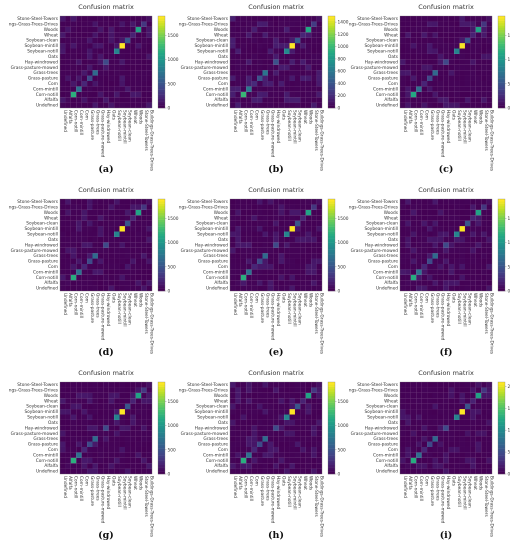 The image size is (510, 550). Describe the element at coordinates (509, 453) in the screenshot. I see `colorbar-tick-label: 500` at that location.